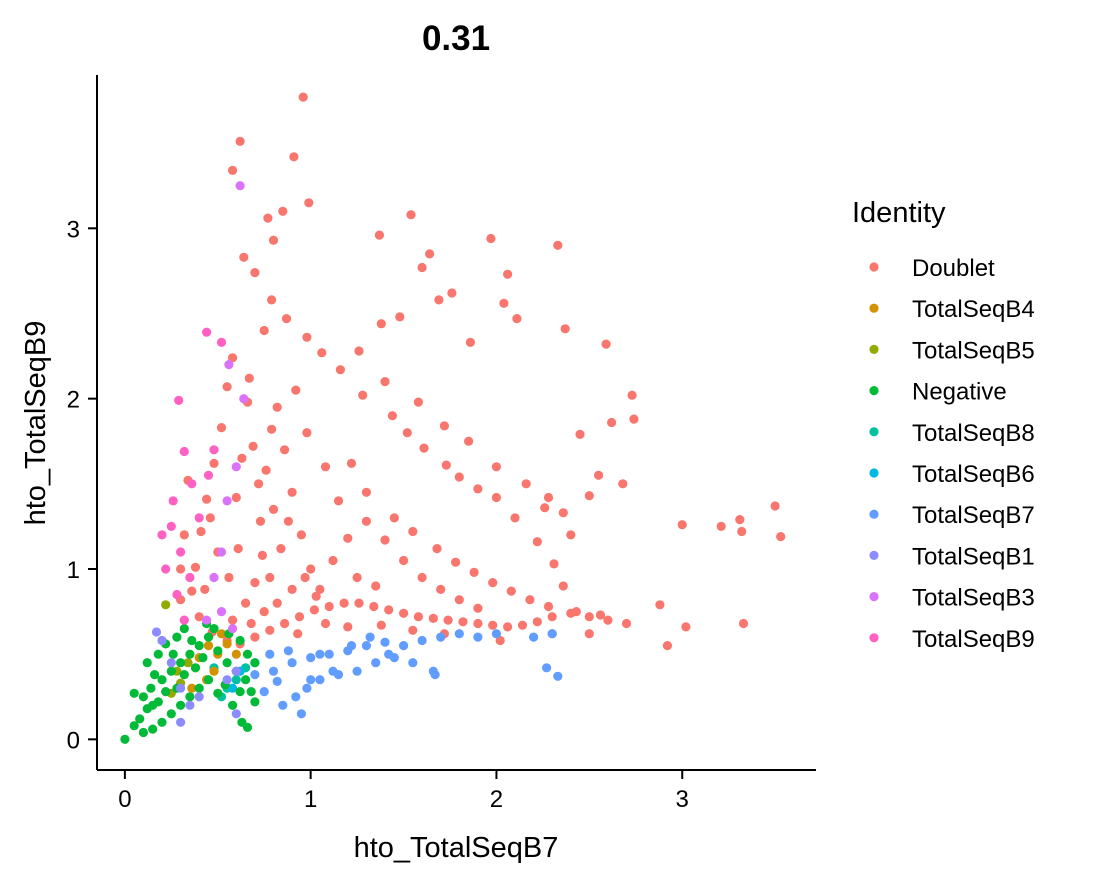 The width and height of the screenshot is (1098, 885). Describe the element at coordinates (973, 515) in the screenshot. I see `legend-label-totalseqb7: TotalSeqB7` at that location.